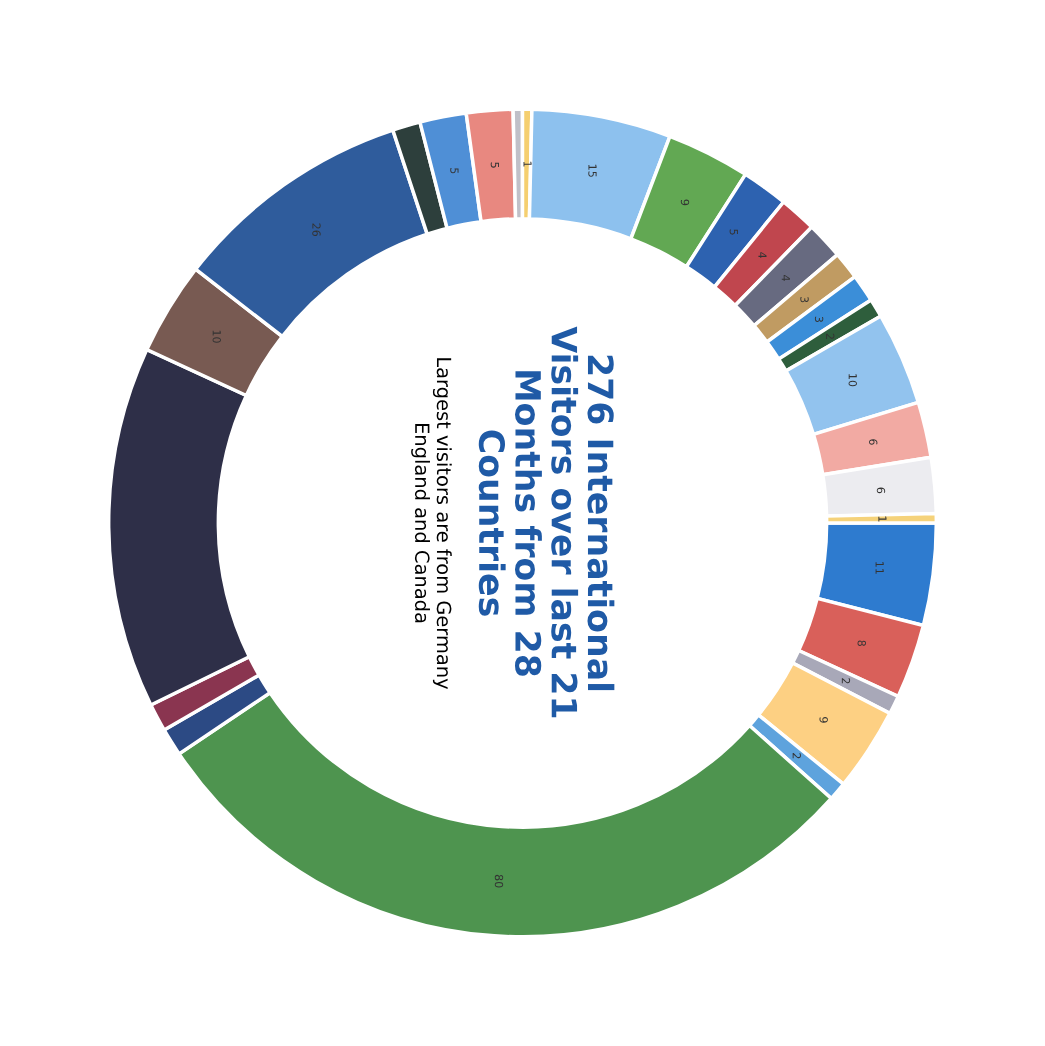  What do you see at coordinates (879, 567) in the screenshot?
I see `data-label: 11` at bounding box center [879, 567].